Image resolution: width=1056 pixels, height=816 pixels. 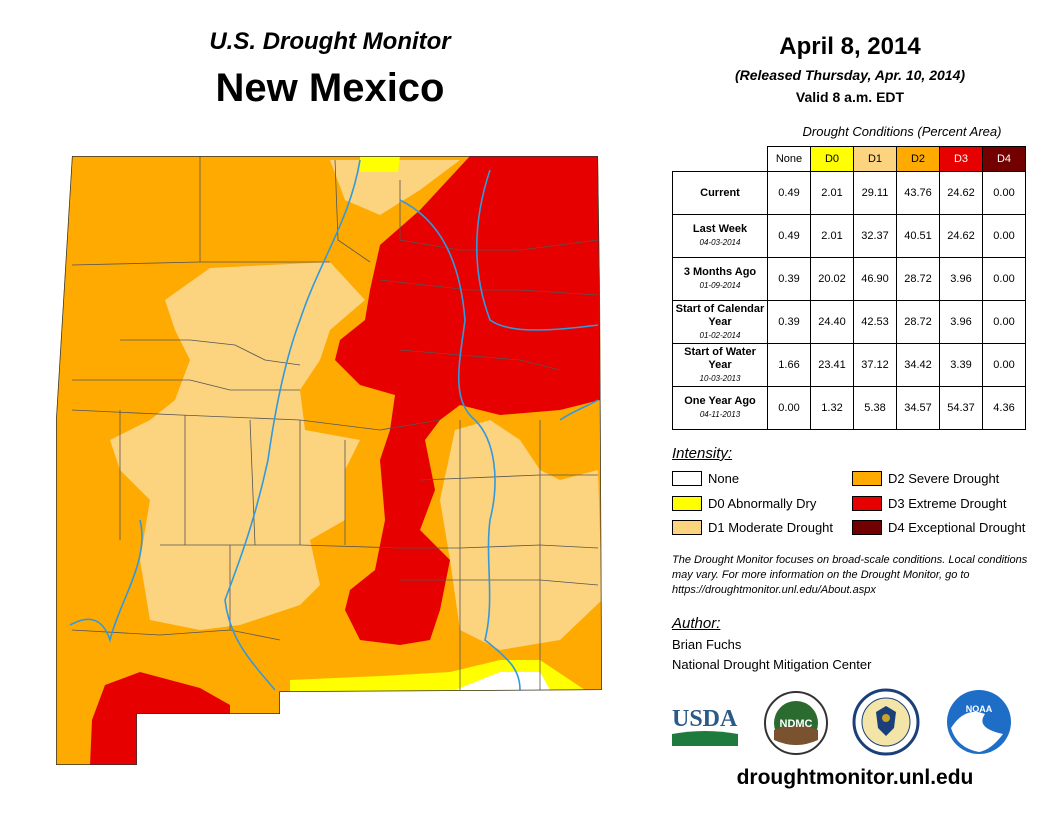 I want to click on table-cell: 32.37, so click(x=875, y=236).